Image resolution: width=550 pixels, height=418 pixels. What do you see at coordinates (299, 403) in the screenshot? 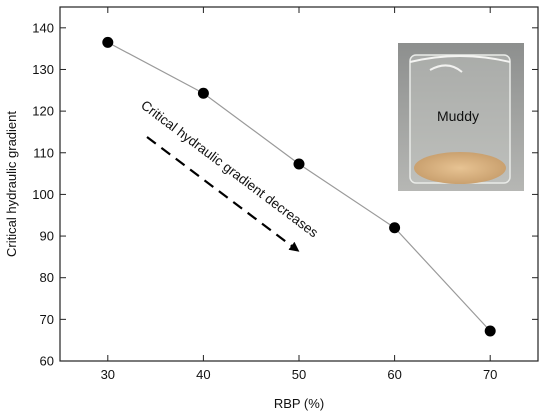
I see `x-axis-label: RBP (%)` at bounding box center [299, 403].